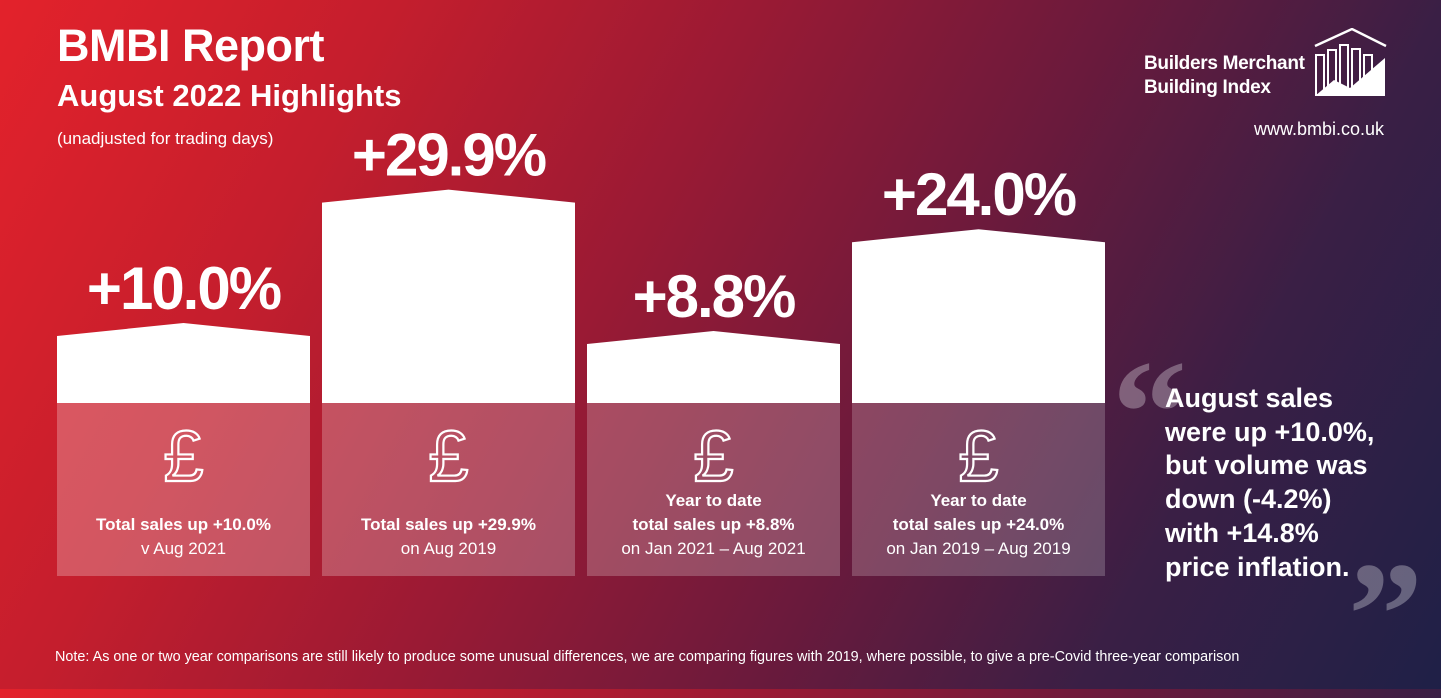  I want to click on data-label: +29.9%, so click(449, 155).